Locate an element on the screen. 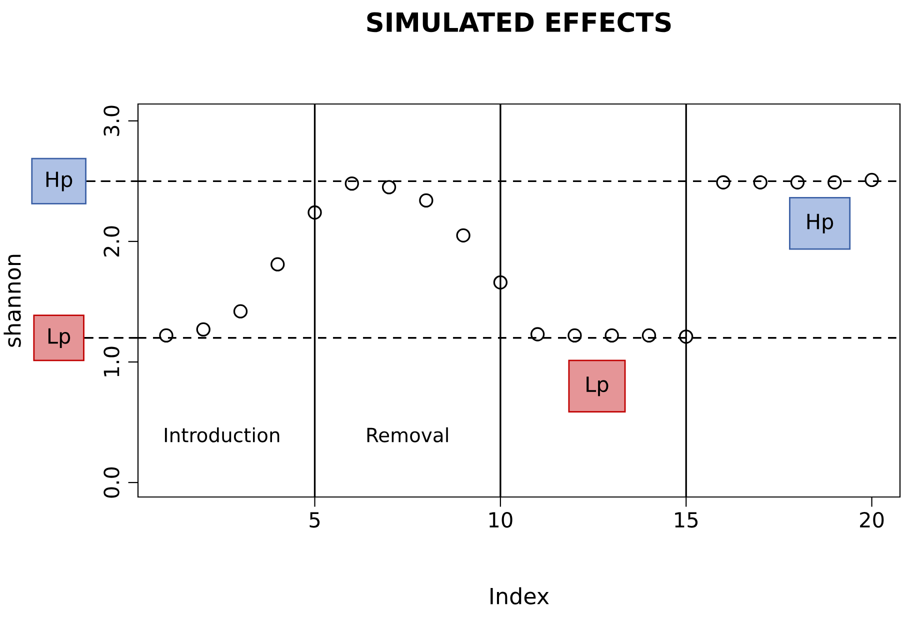  chart-title: SIMULATED EFFECTS is located at coordinates (519, 22).